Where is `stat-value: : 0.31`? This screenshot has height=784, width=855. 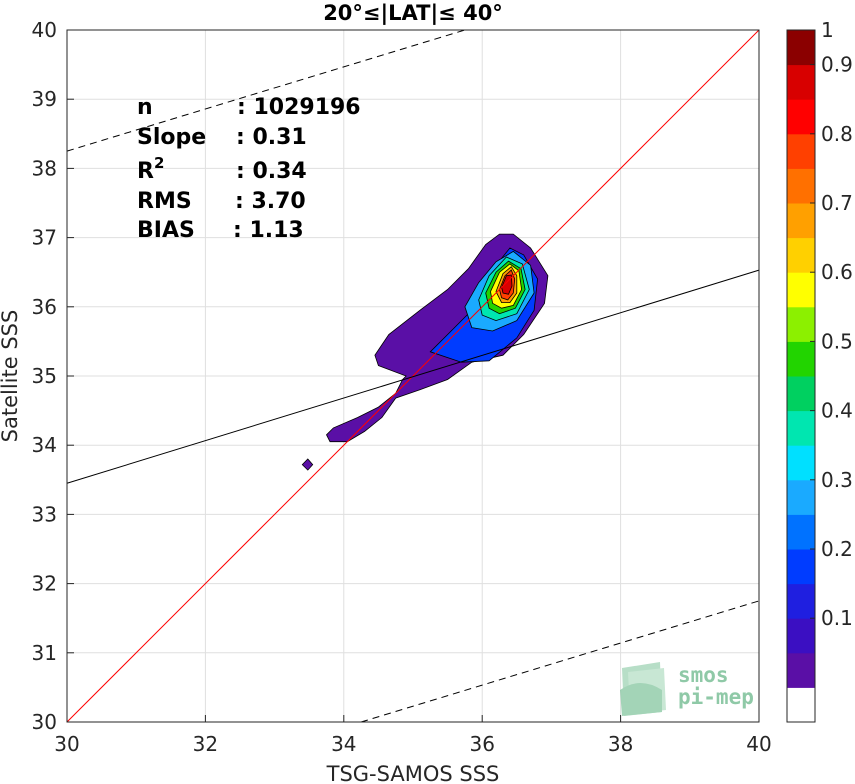 stat-value: : 0.31 is located at coordinates (271, 137).